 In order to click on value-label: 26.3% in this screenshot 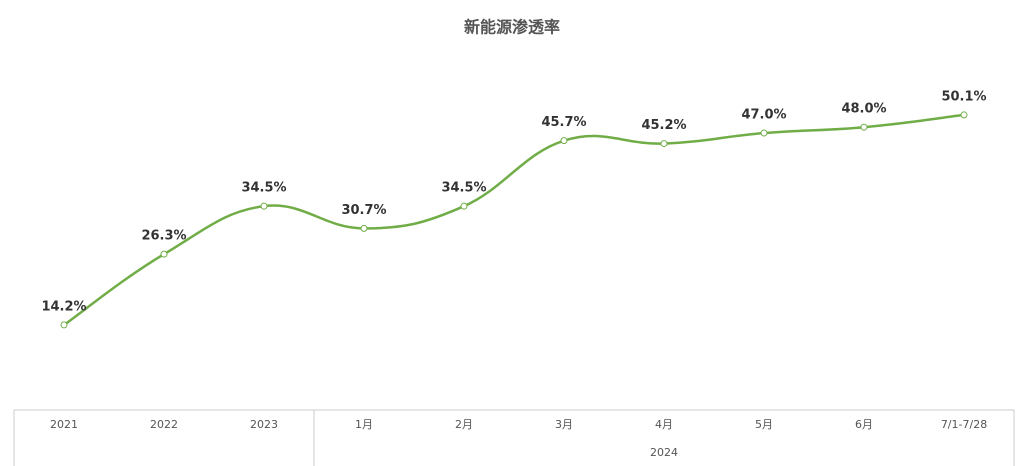, I will do `click(163, 236)`.